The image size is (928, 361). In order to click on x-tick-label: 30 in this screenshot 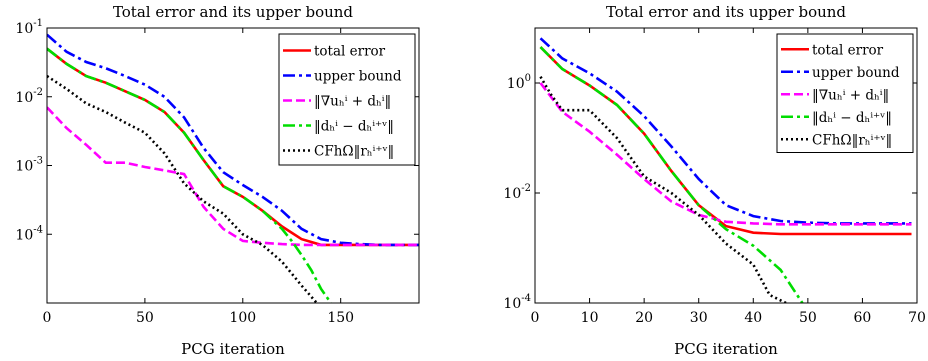, I will do `click(699, 318)`.